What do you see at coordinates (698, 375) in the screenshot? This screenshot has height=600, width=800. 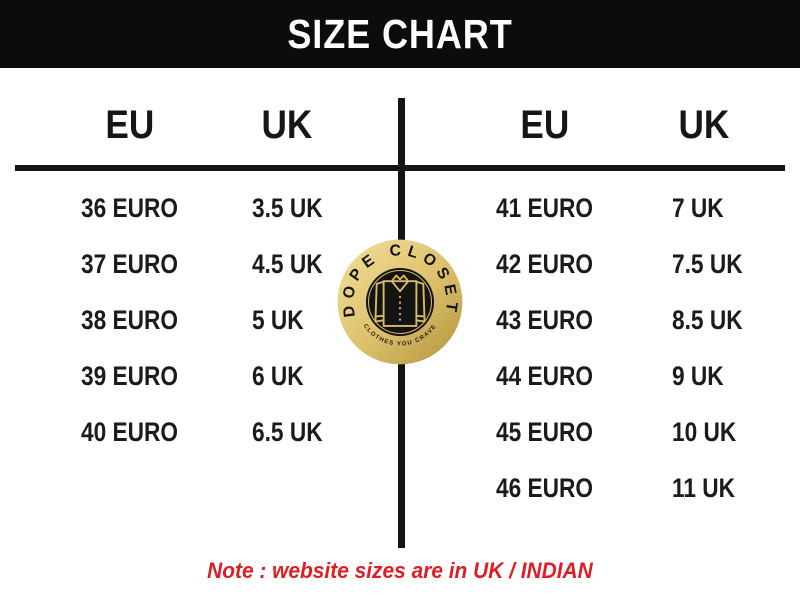 I see `uk-size-cell: 9 UK` at bounding box center [698, 375].